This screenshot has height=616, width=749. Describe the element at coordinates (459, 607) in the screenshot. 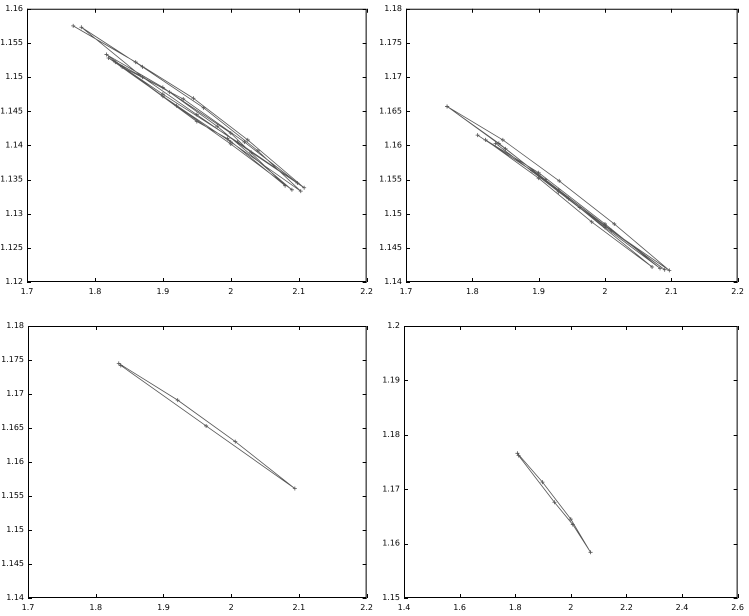

I see `x-tick-label: 1.6` at that location.